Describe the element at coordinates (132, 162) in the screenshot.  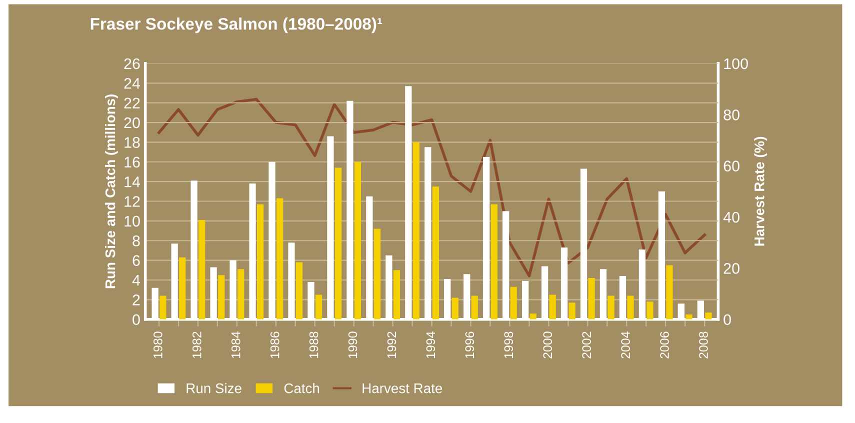
I see `y-tick-label: 16` at that location.